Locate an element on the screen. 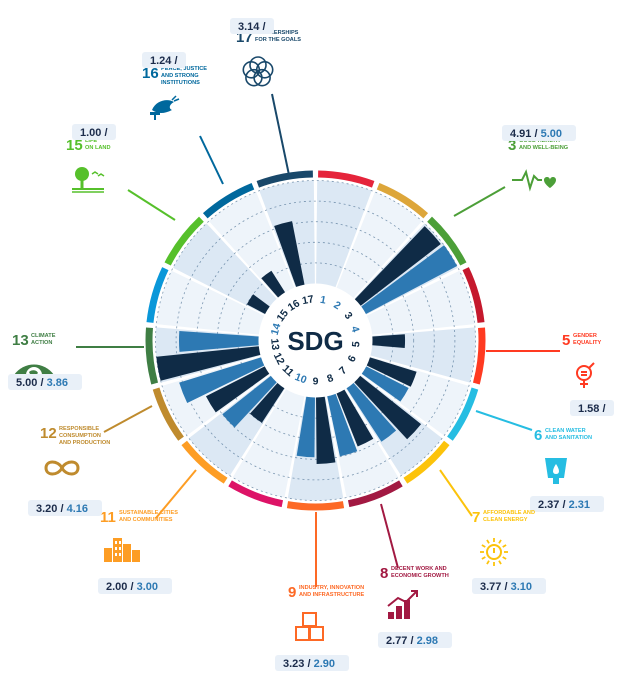 This screenshot has width=631, height=681. goal-number-14: 14 is located at coordinates (276, 329).